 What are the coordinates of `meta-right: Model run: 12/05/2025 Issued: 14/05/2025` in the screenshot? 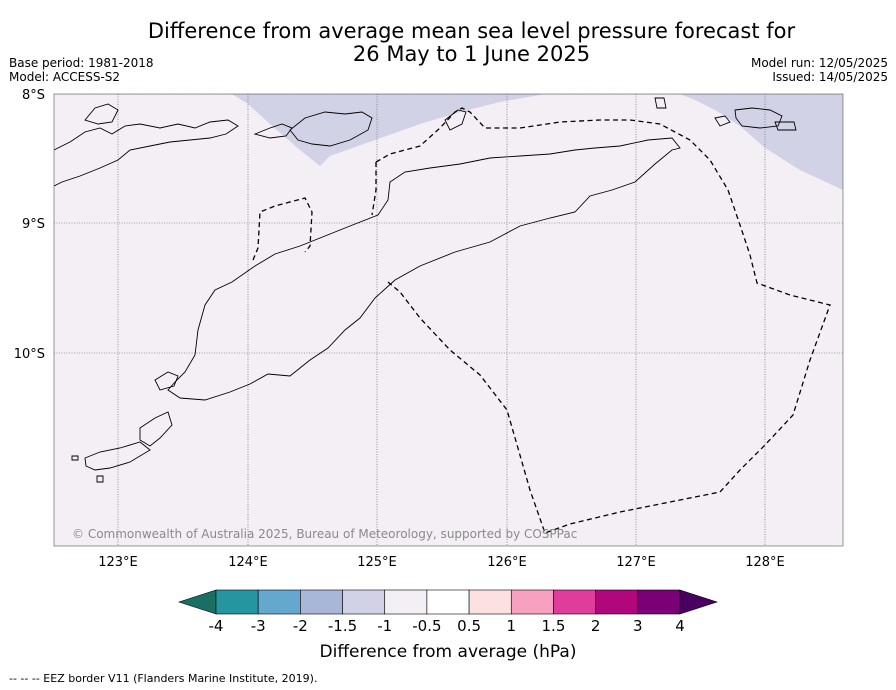 It's located at (819, 70).